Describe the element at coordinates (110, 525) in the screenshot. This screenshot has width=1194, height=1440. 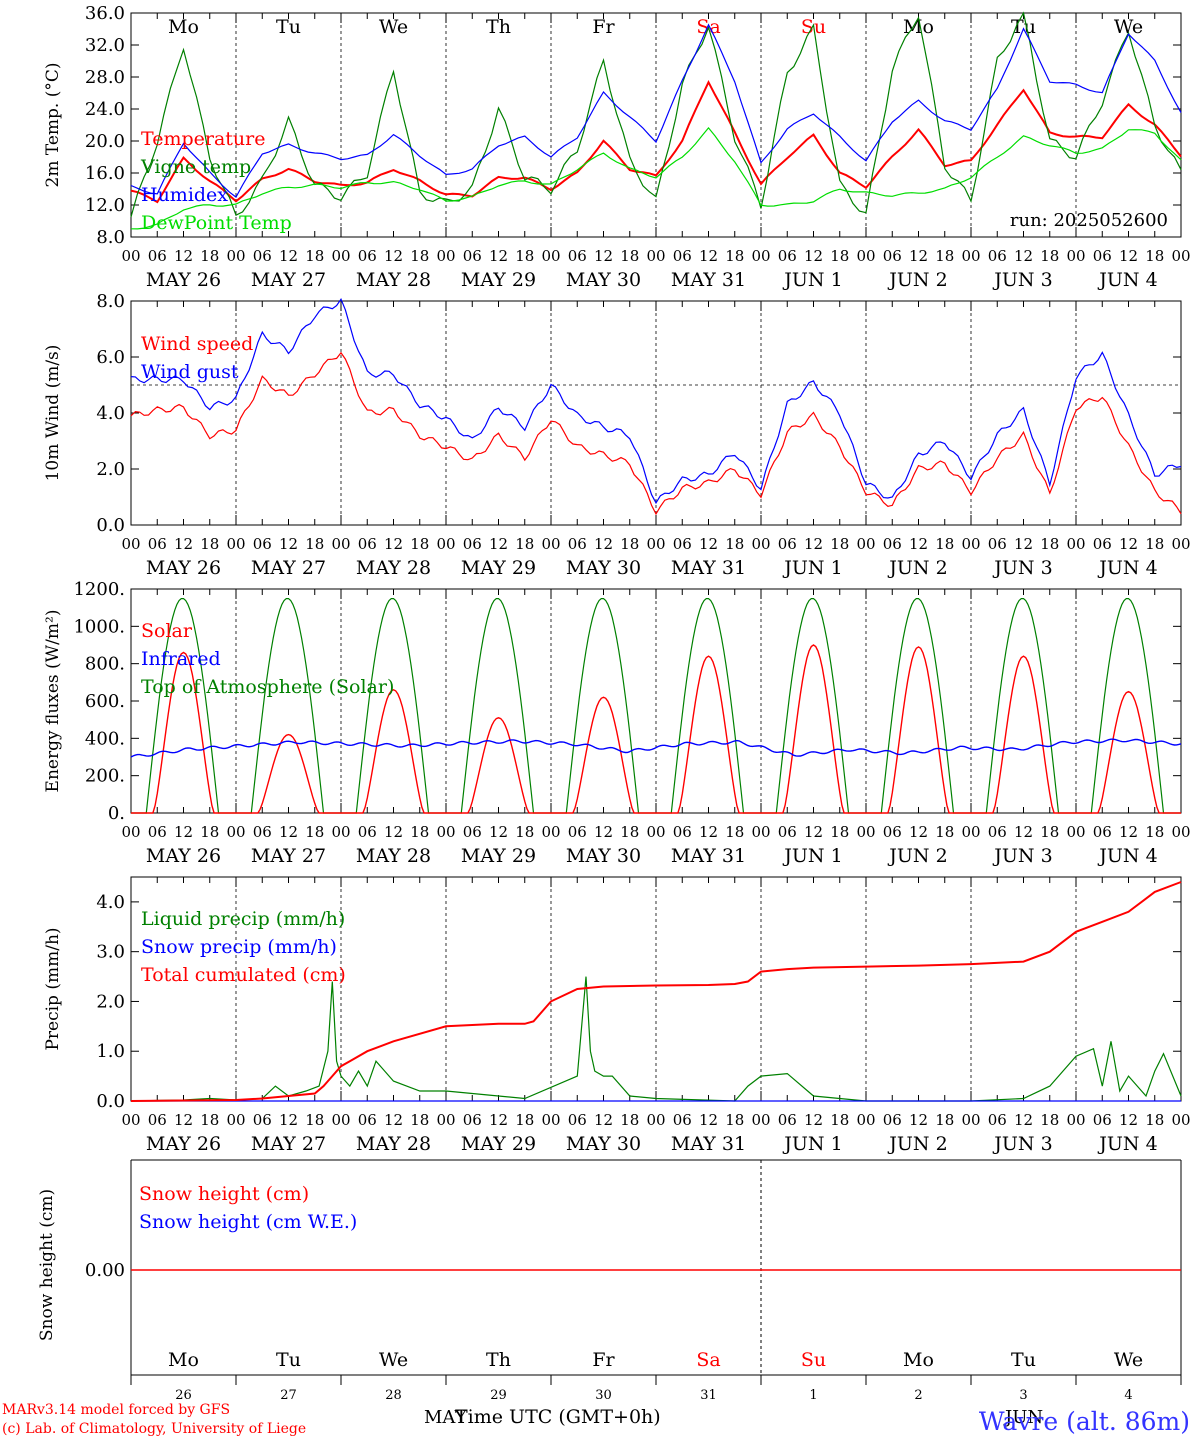
I see `y-tick-label: 0.0` at that location.